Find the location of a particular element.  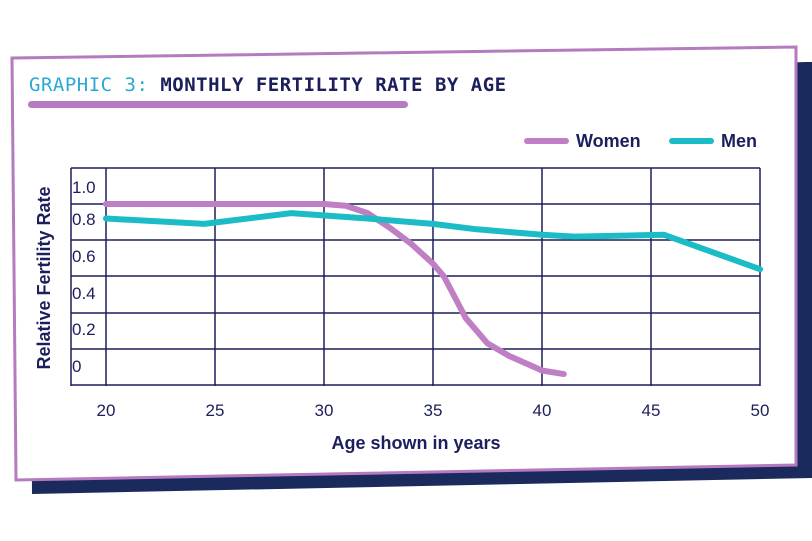

chart-title: GRAPHIC 3: MONTHLY FERTILITY RATE BY AGE is located at coordinates (268, 85).